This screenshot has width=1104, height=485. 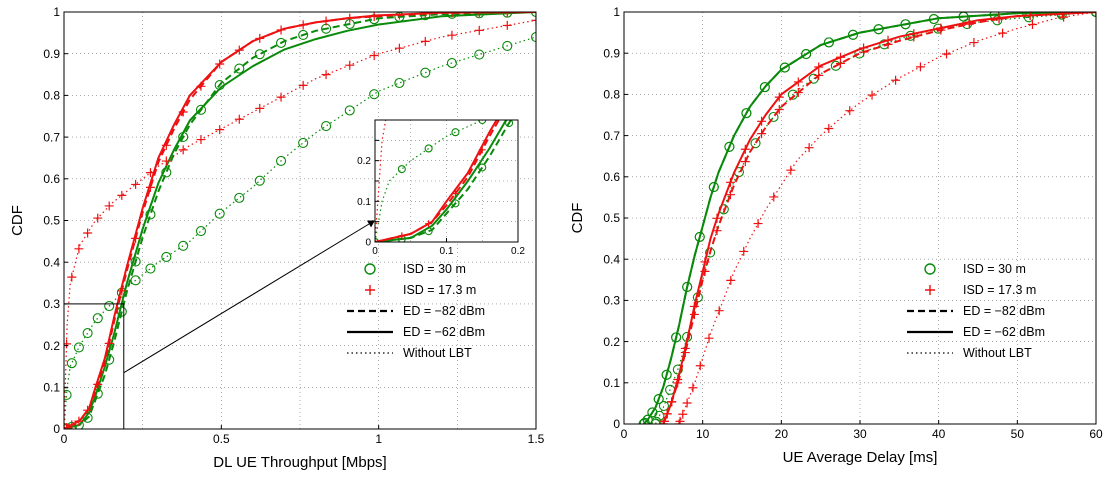 I want to click on right-x-tick-label: 20, so click(x=782, y=434).